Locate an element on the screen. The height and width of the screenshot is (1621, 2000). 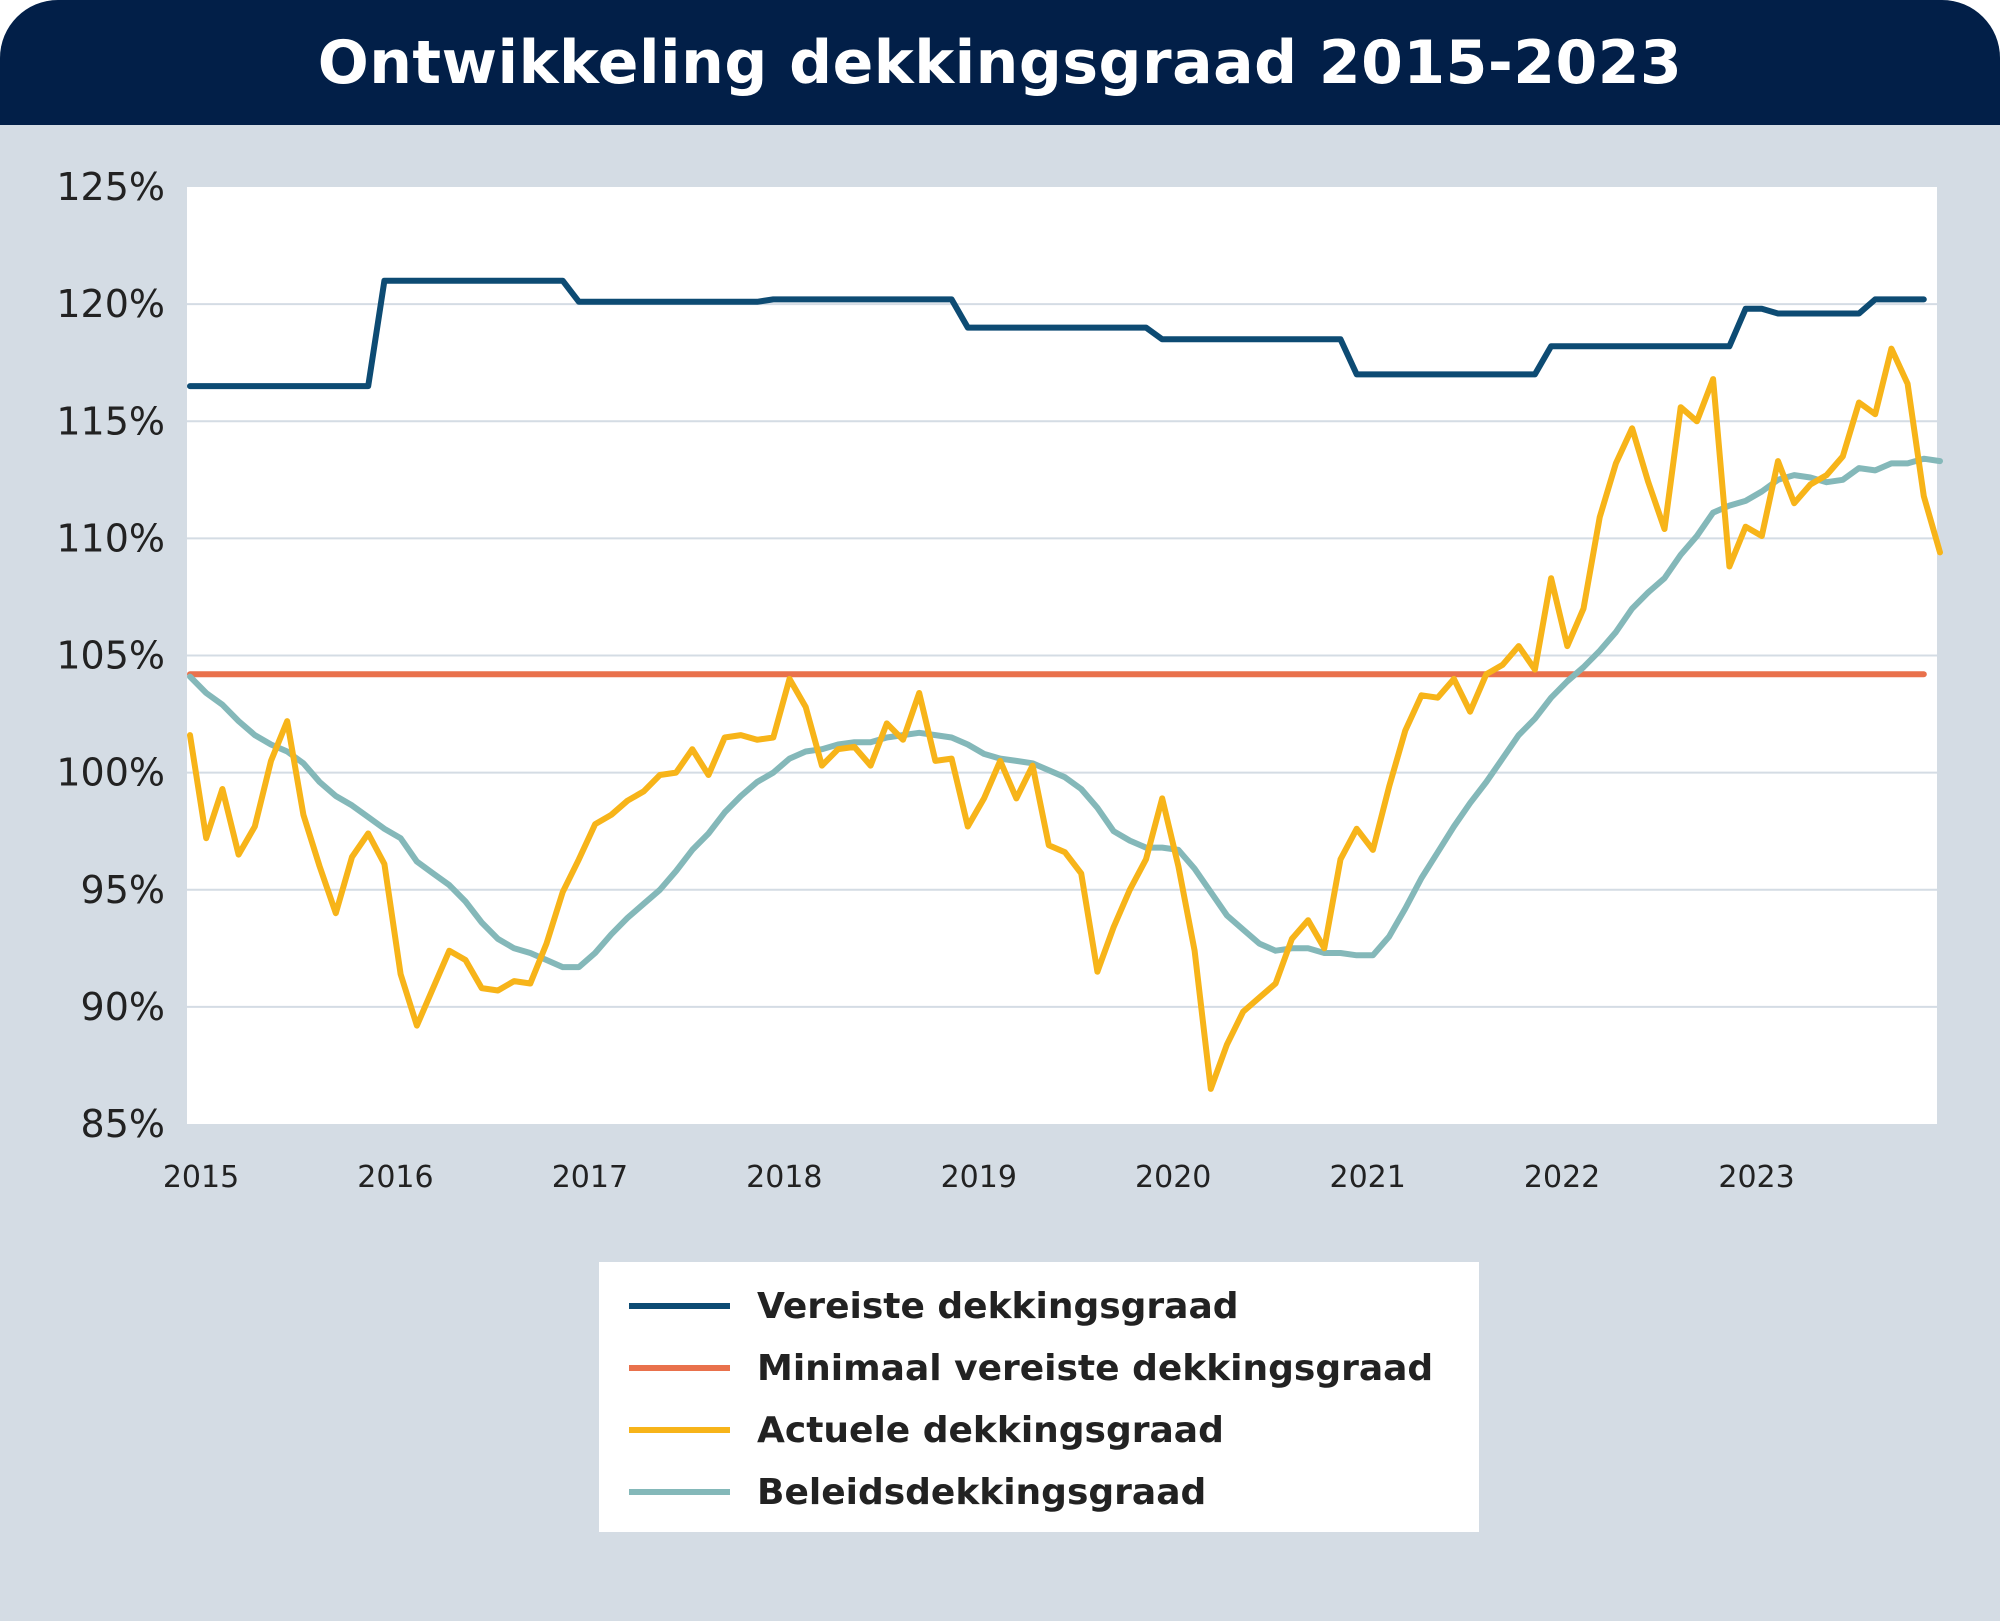
legend-swatch-beleids is located at coordinates (679, 1492).